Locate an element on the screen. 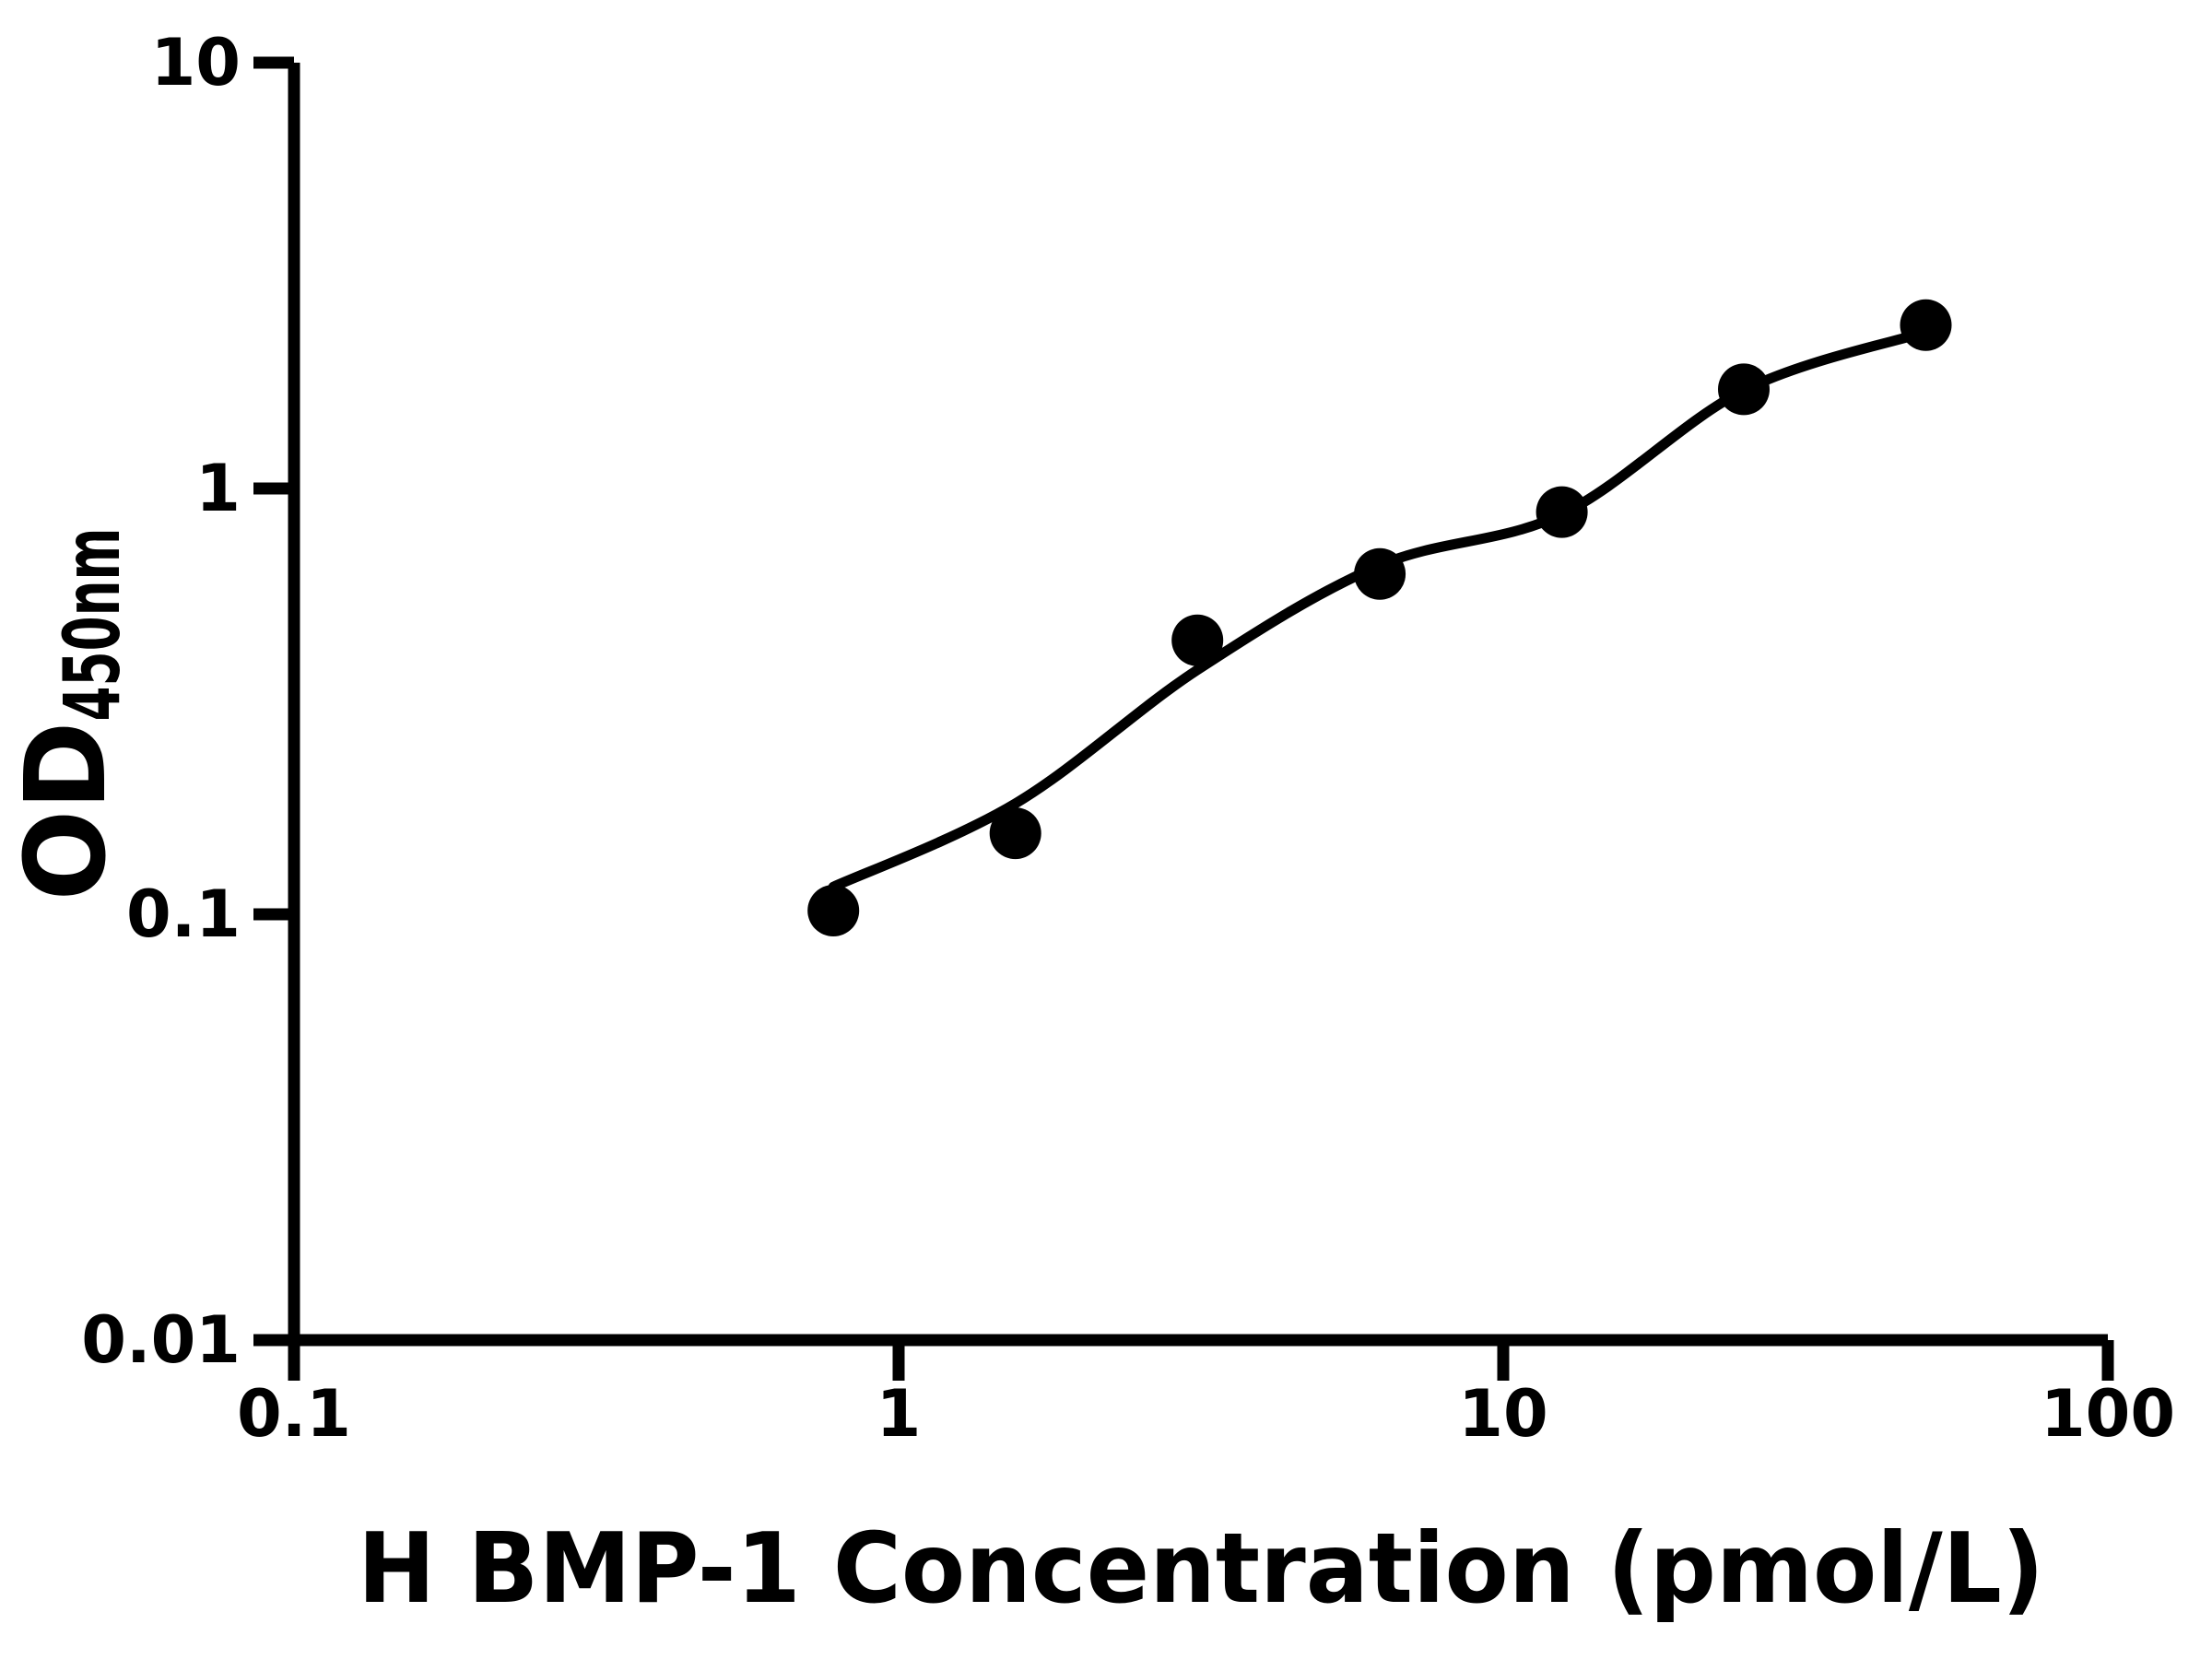  x-tick-label: 1 is located at coordinates (899, 1414).